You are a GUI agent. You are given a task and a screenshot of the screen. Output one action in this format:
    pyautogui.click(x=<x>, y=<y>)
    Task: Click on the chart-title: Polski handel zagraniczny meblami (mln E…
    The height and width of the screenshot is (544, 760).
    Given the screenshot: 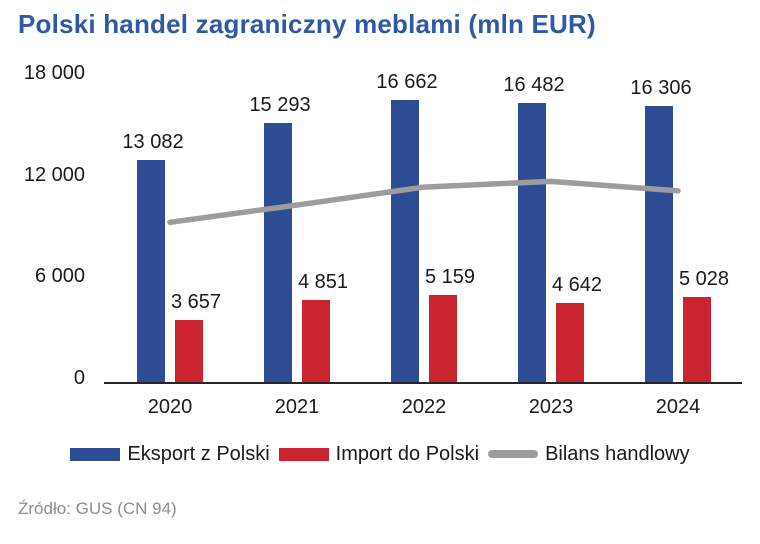 What is the action you would take?
    pyautogui.click(x=307, y=24)
    